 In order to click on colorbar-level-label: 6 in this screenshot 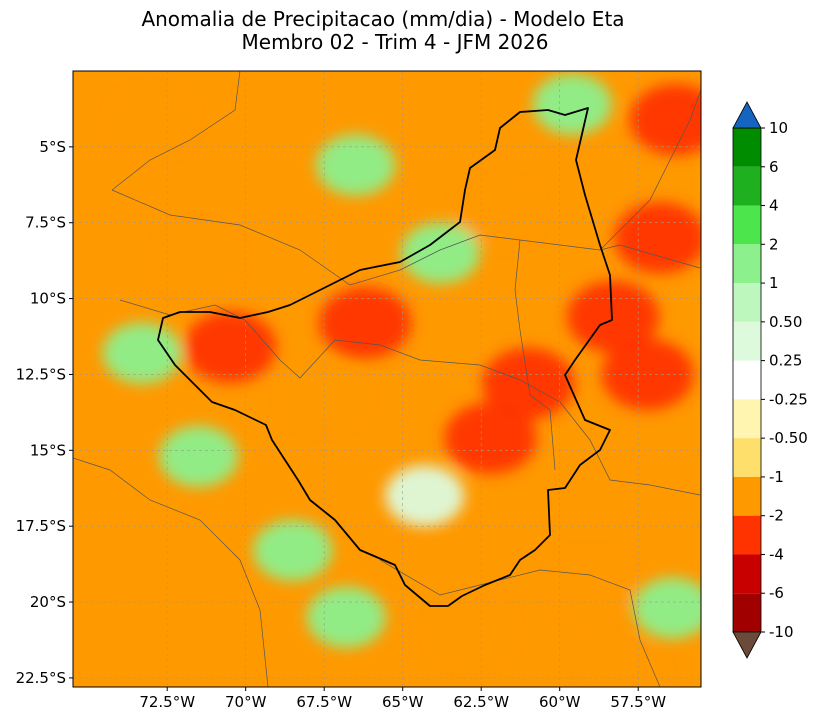, I will do `click(774, 167)`.